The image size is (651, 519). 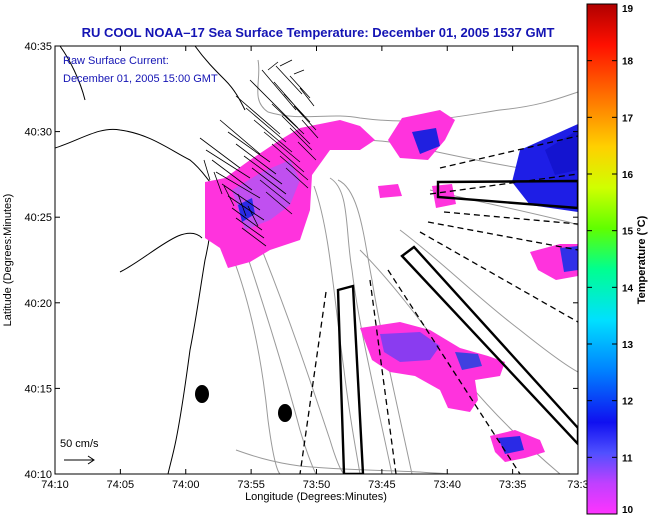 What do you see at coordinates (513, 485) in the screenshot?
I see `x-tick-label: 73:35` at bounding box center [513, 485].